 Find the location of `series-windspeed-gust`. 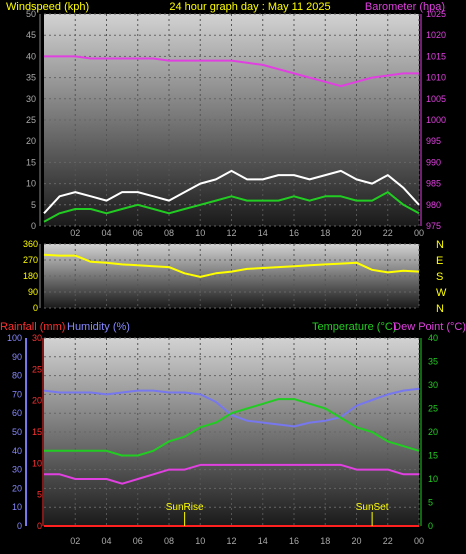

series-windspeed-gust is located at coordinates (231, 191).